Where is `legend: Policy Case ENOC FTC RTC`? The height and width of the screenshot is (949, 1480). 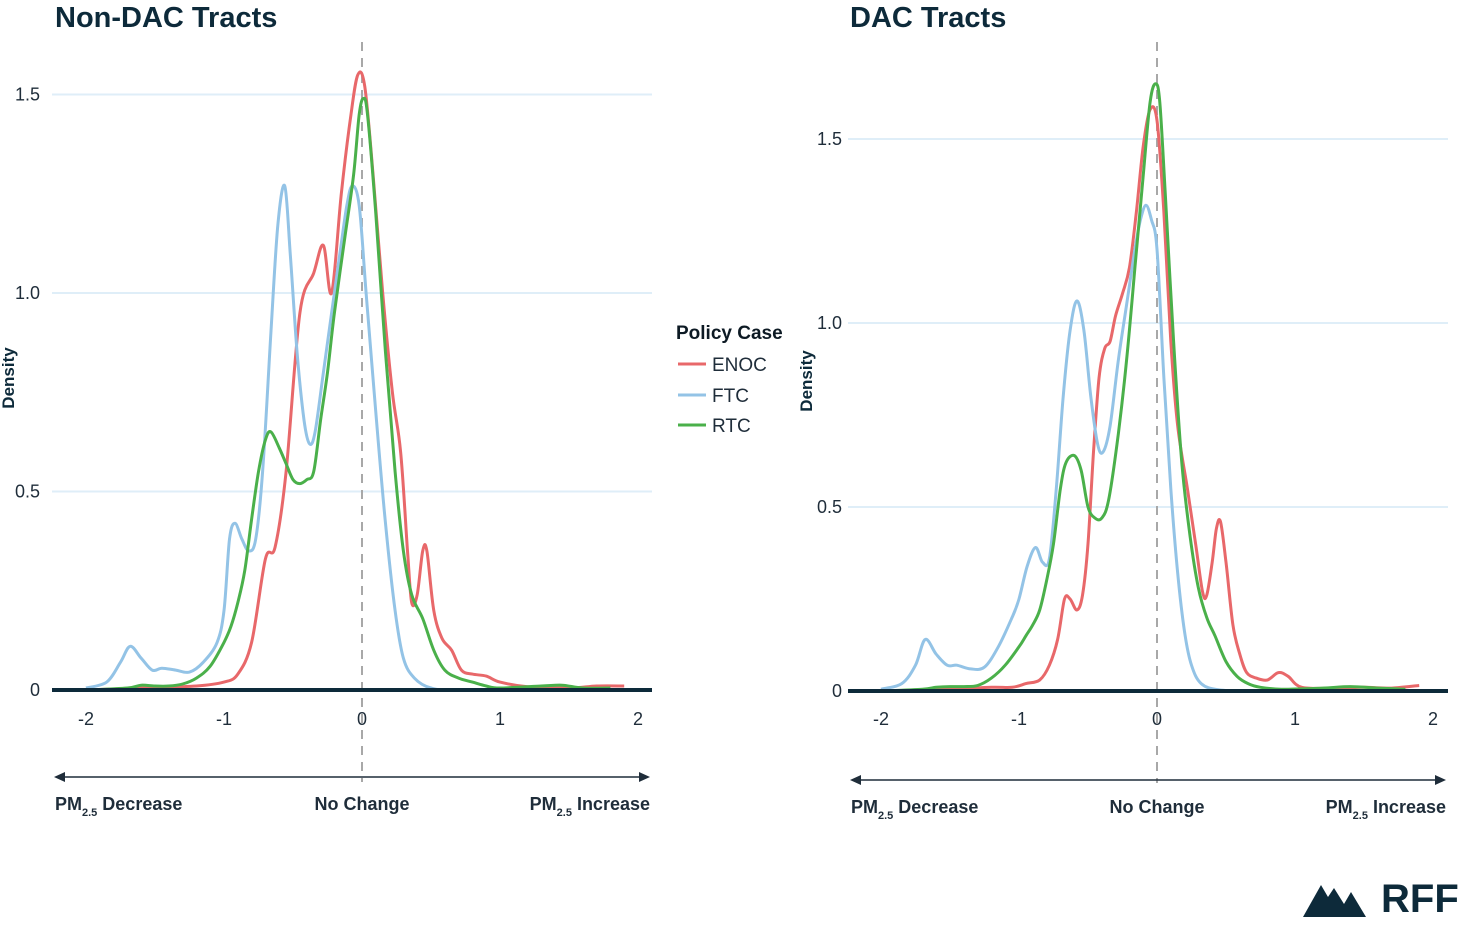
legend: Policy Case ENOC FTC RTC is located at coordinates (729, 380).